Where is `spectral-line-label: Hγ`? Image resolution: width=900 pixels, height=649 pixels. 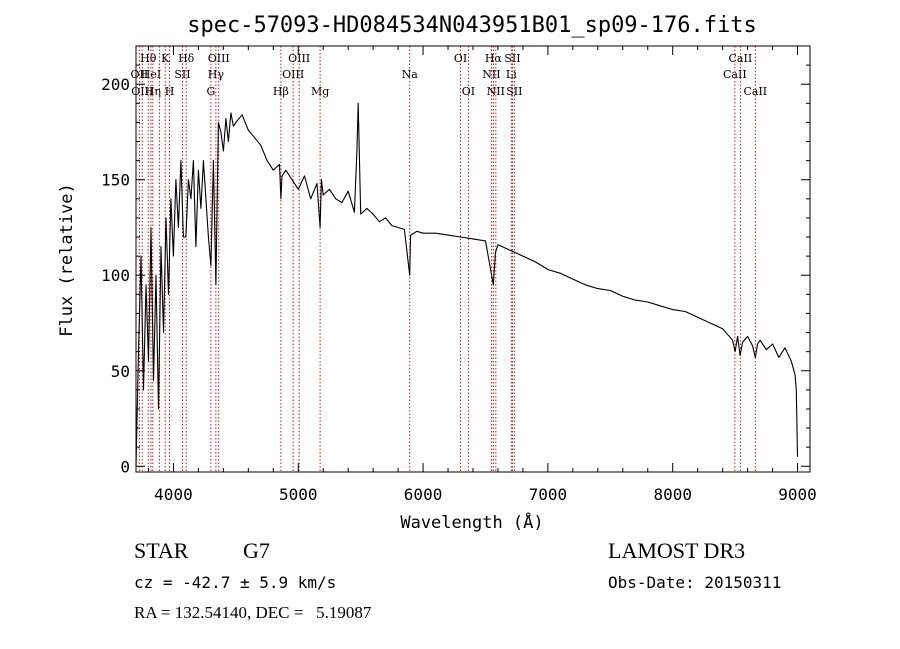 spectral-line-label: Hγ is located at coordinates (216, 74).